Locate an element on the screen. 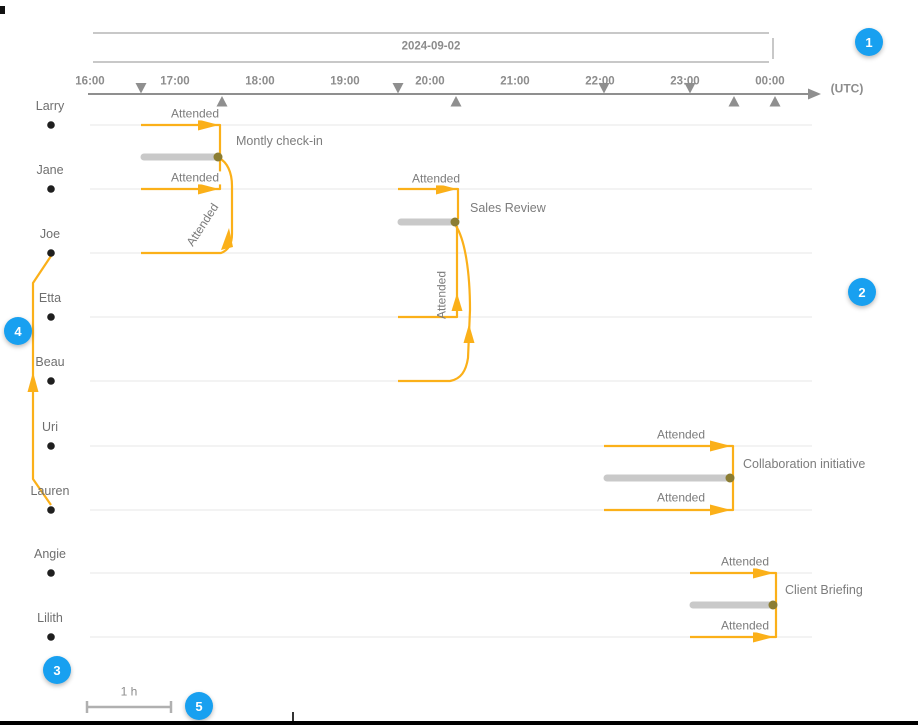 The image size is (918, 725). axis-arrowhead-icon is located at coordinates (814, 94).